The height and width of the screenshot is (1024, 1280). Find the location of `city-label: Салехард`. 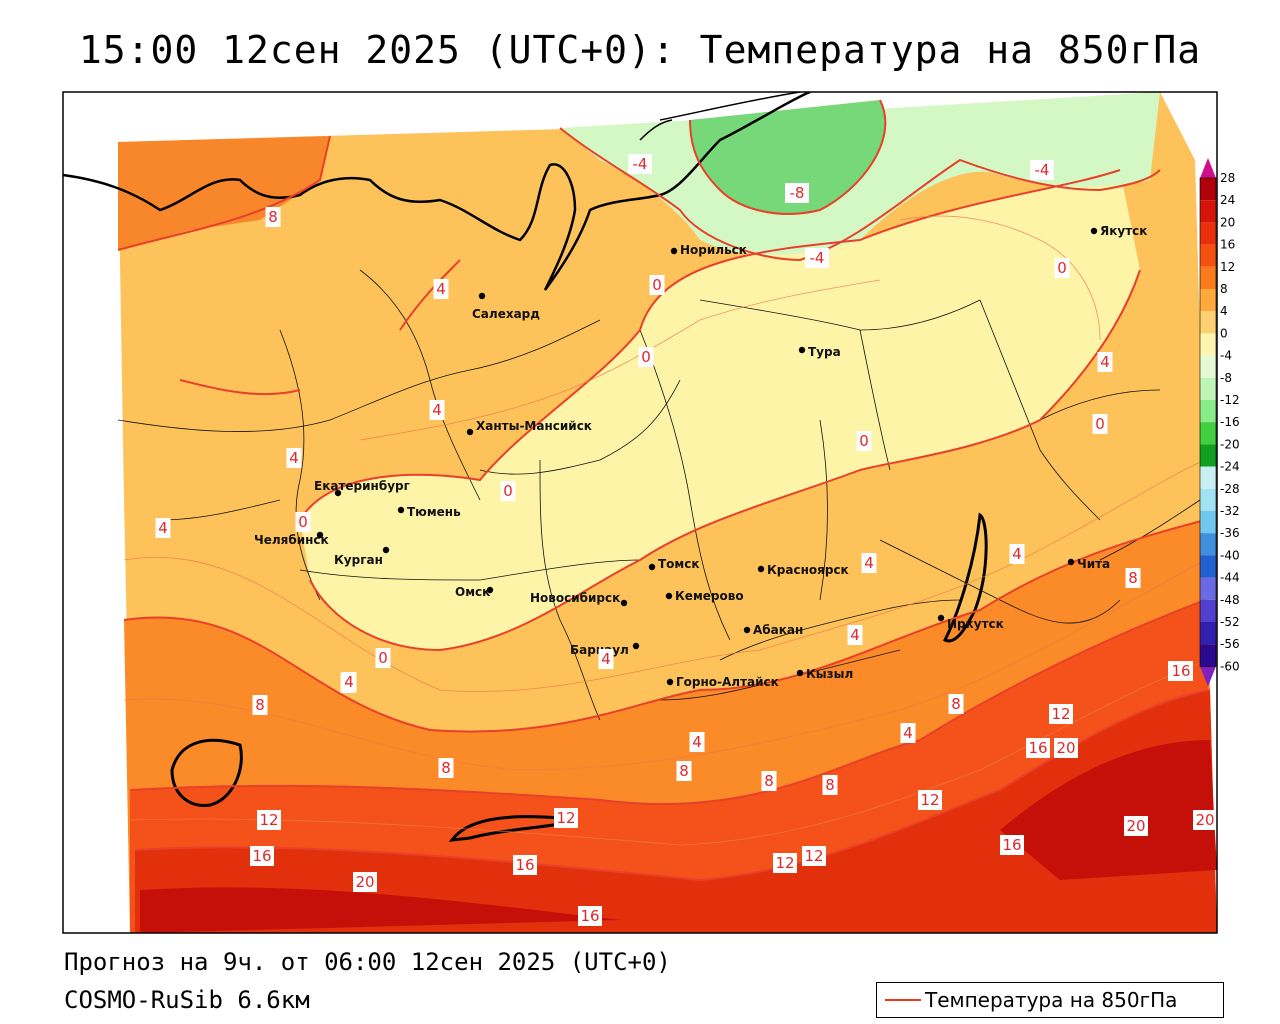

city-label: Салехард is located at coordinates (506, 314).